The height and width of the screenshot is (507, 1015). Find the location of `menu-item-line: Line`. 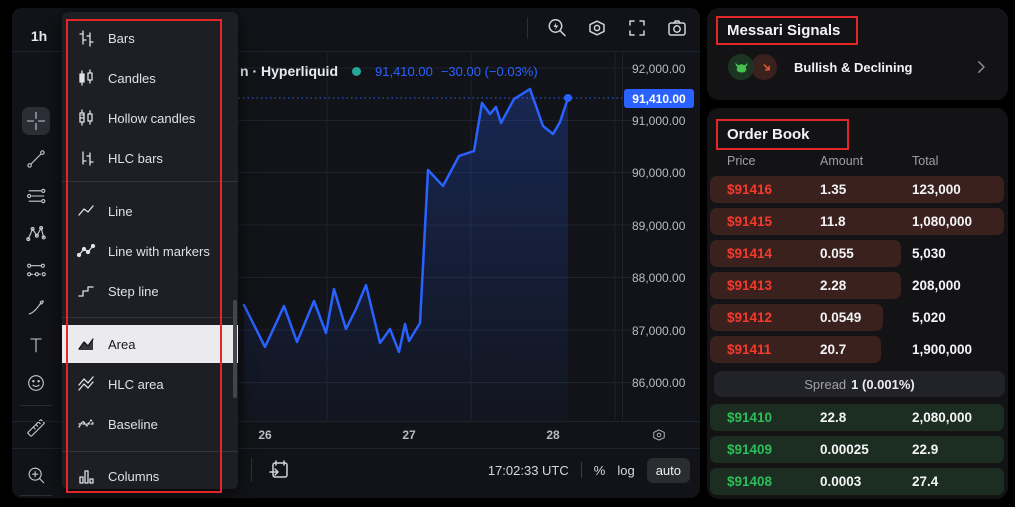

menu-item-line: Line is located at coordinates (150, 211).